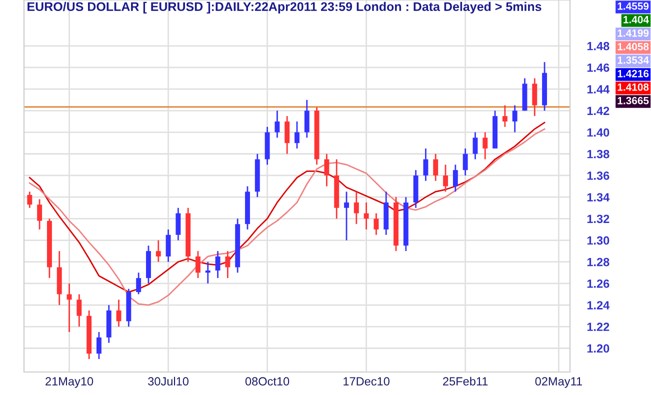 Image resolution: width=651 pixels, height=395 pixels. I want to click on y-tick-label: 1.26, so click(598, 283).